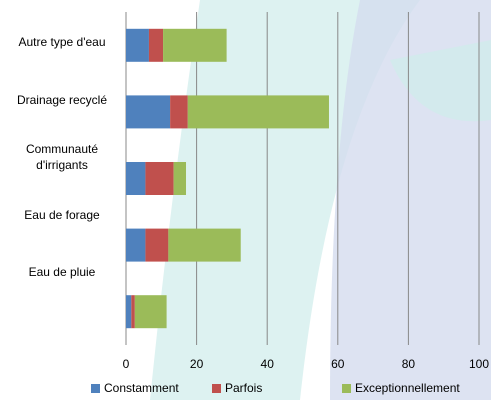 This screenshot has height=400, width=491. I want to click on y-tick-label: Autre type d'eau, so click(62, 42).